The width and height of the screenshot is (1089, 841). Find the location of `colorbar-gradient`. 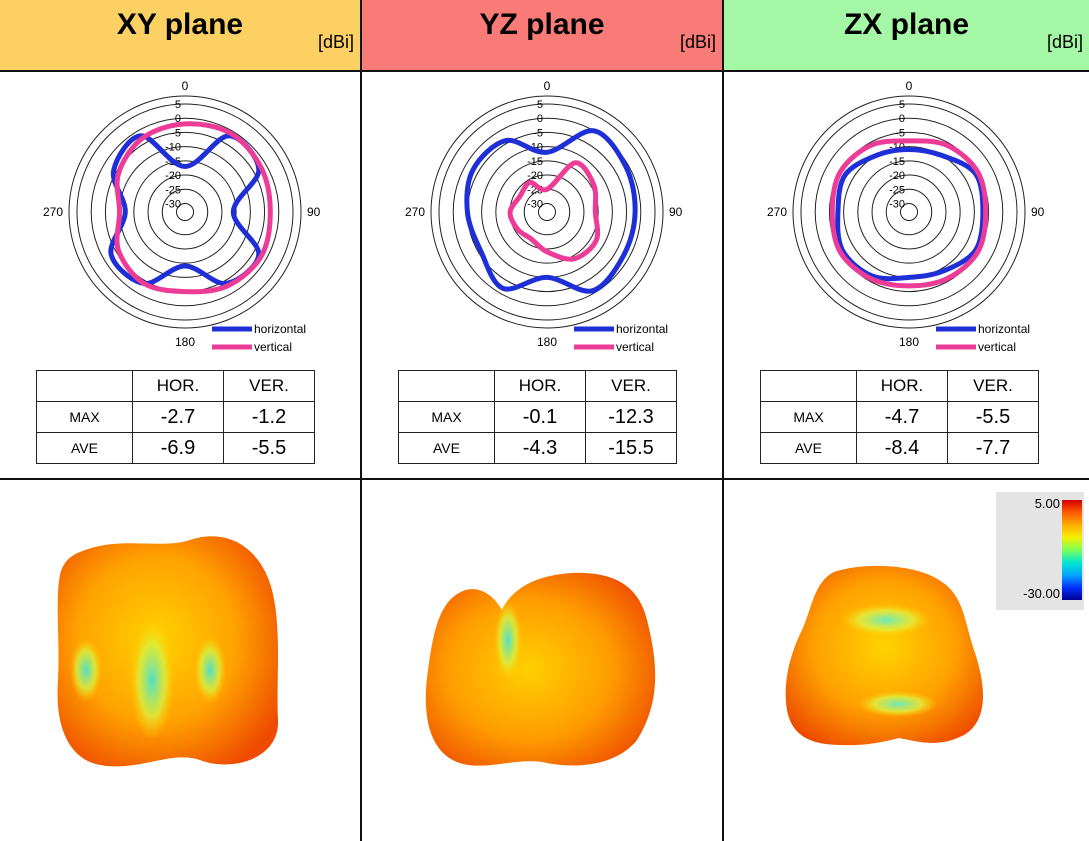

colorbar-gradient is located at coordinates (1072, 550).